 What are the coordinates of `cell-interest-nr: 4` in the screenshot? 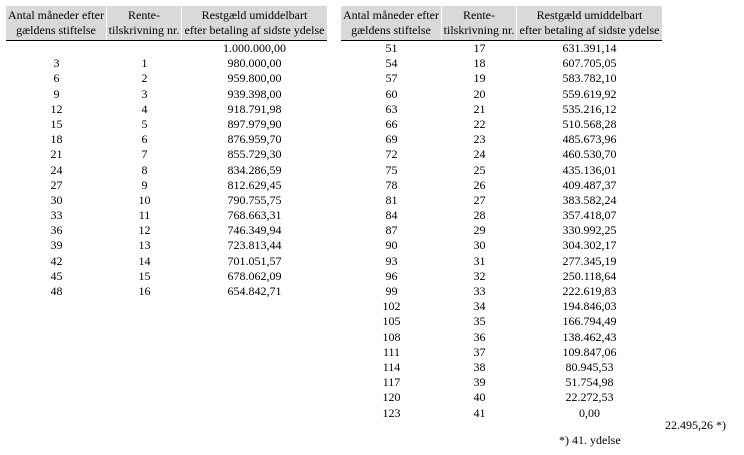 It's located at (144, 108).